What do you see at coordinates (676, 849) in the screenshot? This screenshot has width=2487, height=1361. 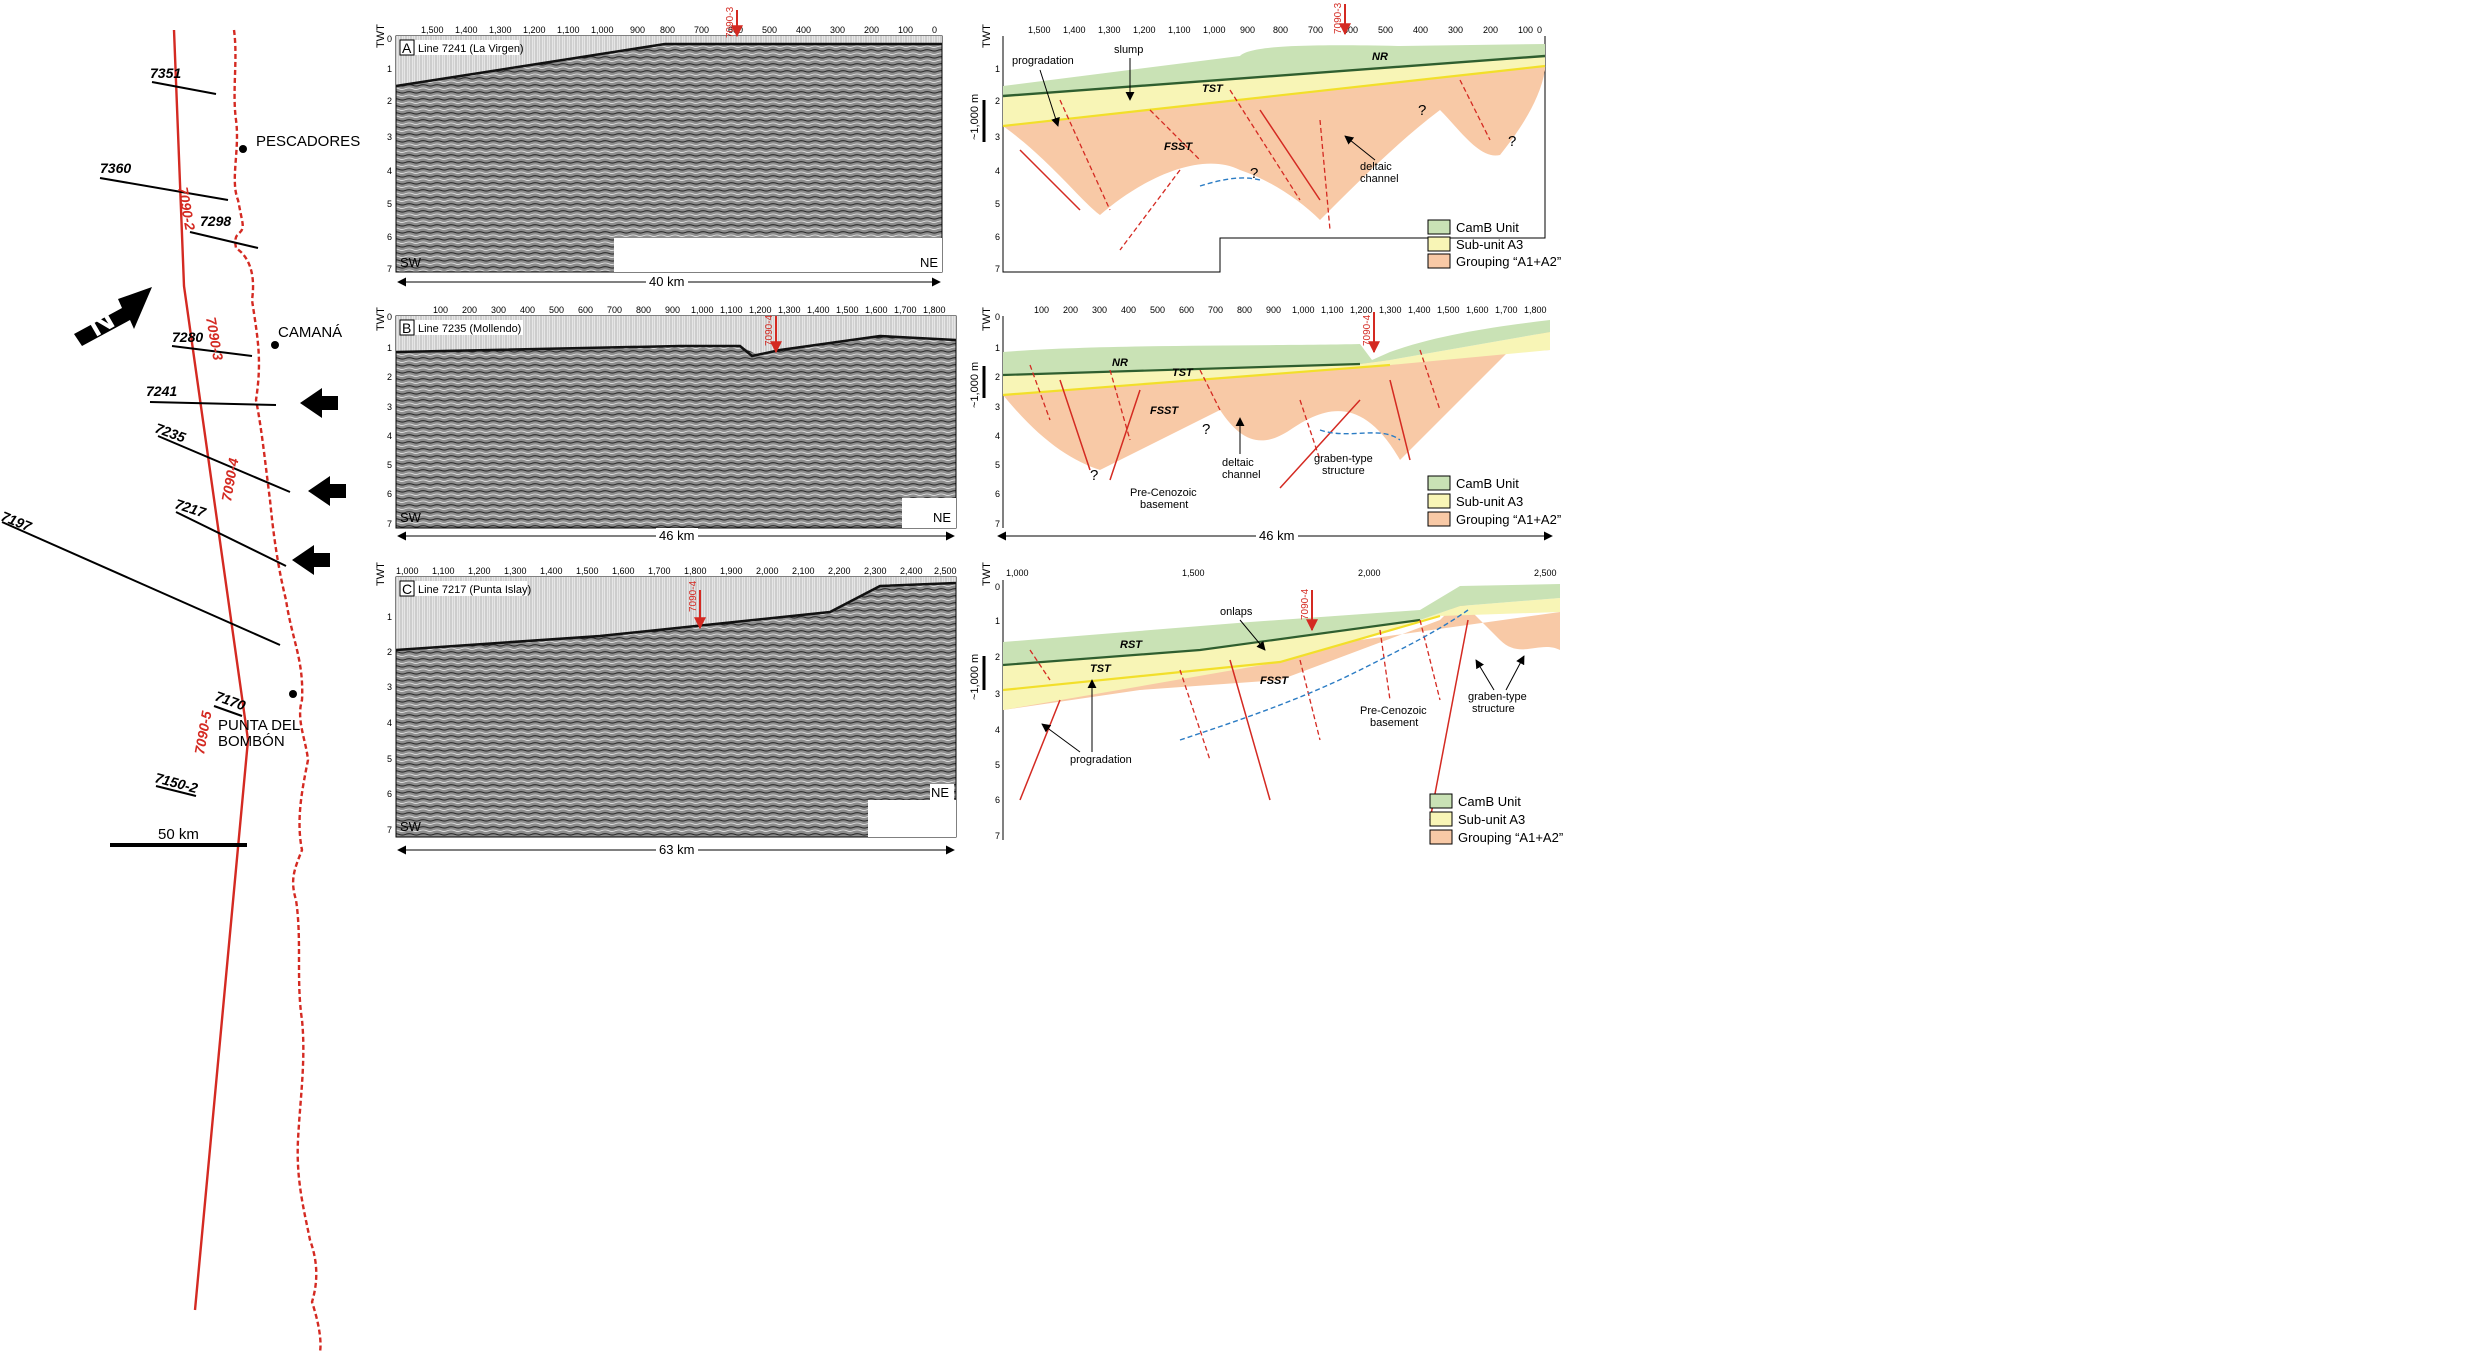 I see `panel-c-distance: 63 km` at bounding box center [676, 849].